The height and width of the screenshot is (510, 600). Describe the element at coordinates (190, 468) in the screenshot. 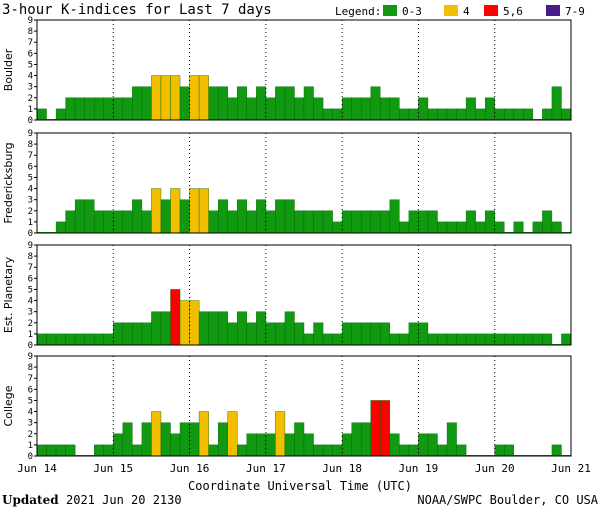

I see `x-tick-label: Jun 16` at that location.